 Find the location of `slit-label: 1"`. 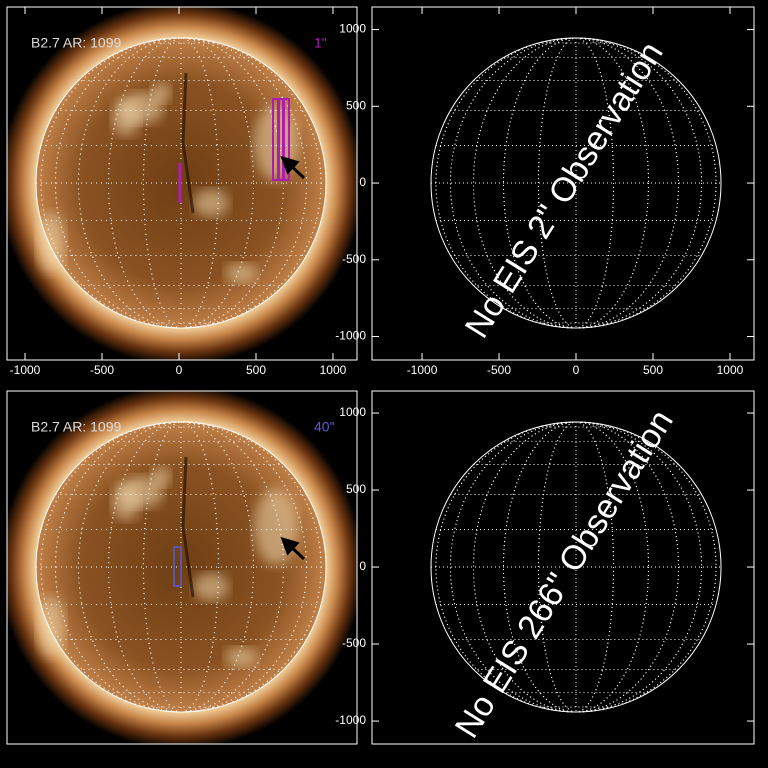

slit-label: 1" is located at coordinates (320, 43).